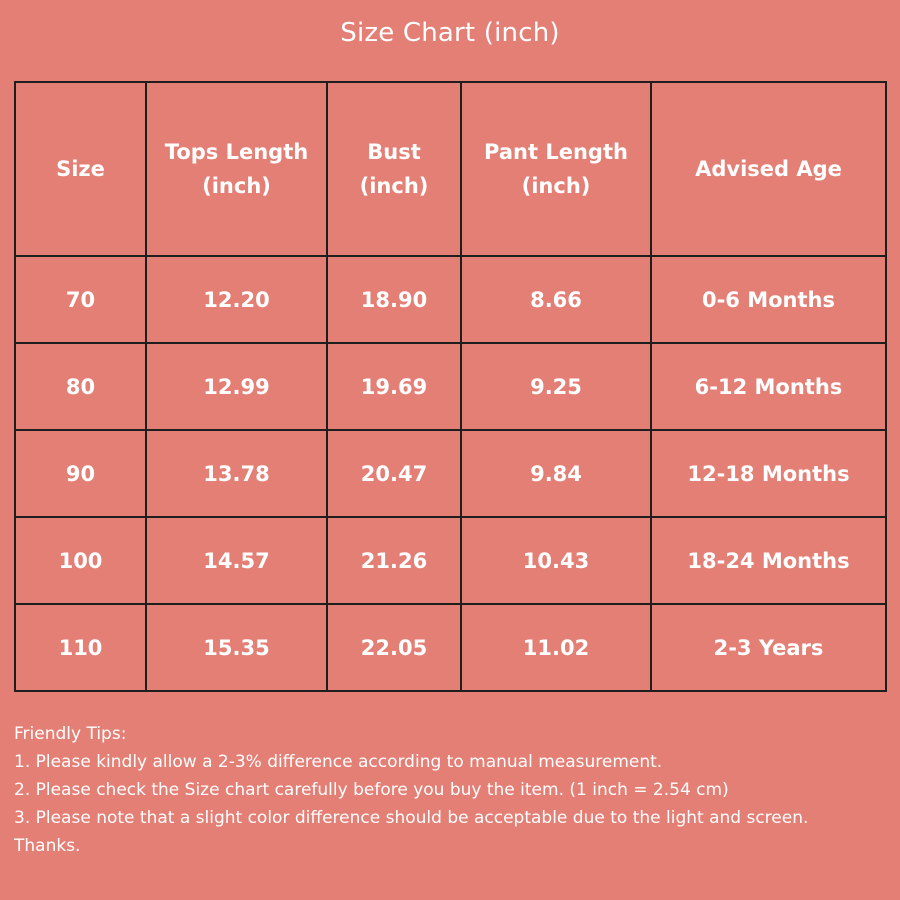  I want to click on cell-tops-length: 12.99, so click(236, 386).